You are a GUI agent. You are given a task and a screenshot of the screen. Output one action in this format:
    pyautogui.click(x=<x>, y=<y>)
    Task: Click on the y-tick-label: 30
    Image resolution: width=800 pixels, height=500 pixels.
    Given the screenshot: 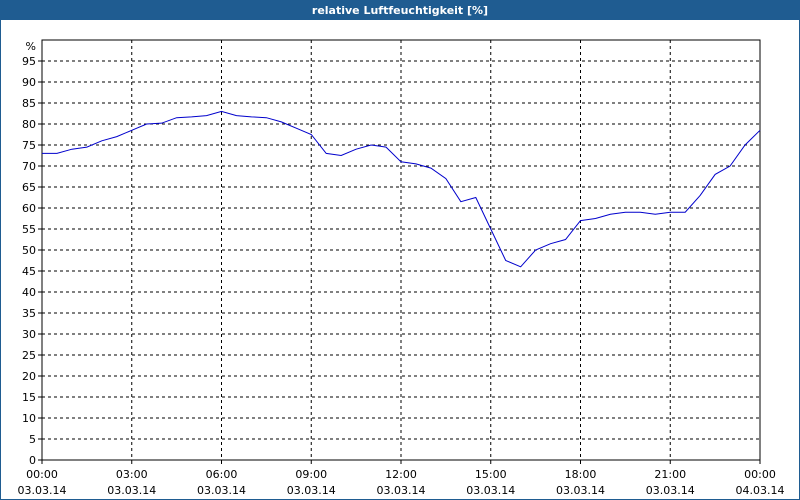 What is the action you would take?
    pyautogui.click(x=29, y=334)
    